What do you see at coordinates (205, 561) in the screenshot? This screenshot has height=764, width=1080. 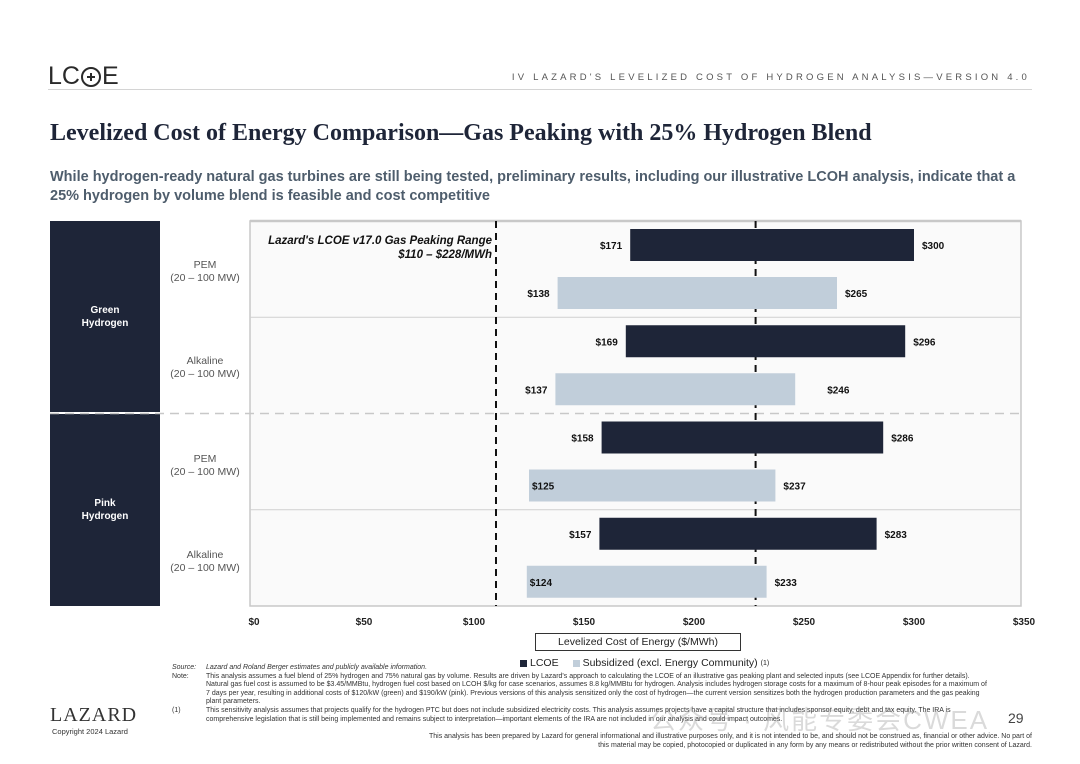 I see `tech-label-pink-alkaline: Alkaline (20 – 100 MW)` at bounding box center [205, 561].